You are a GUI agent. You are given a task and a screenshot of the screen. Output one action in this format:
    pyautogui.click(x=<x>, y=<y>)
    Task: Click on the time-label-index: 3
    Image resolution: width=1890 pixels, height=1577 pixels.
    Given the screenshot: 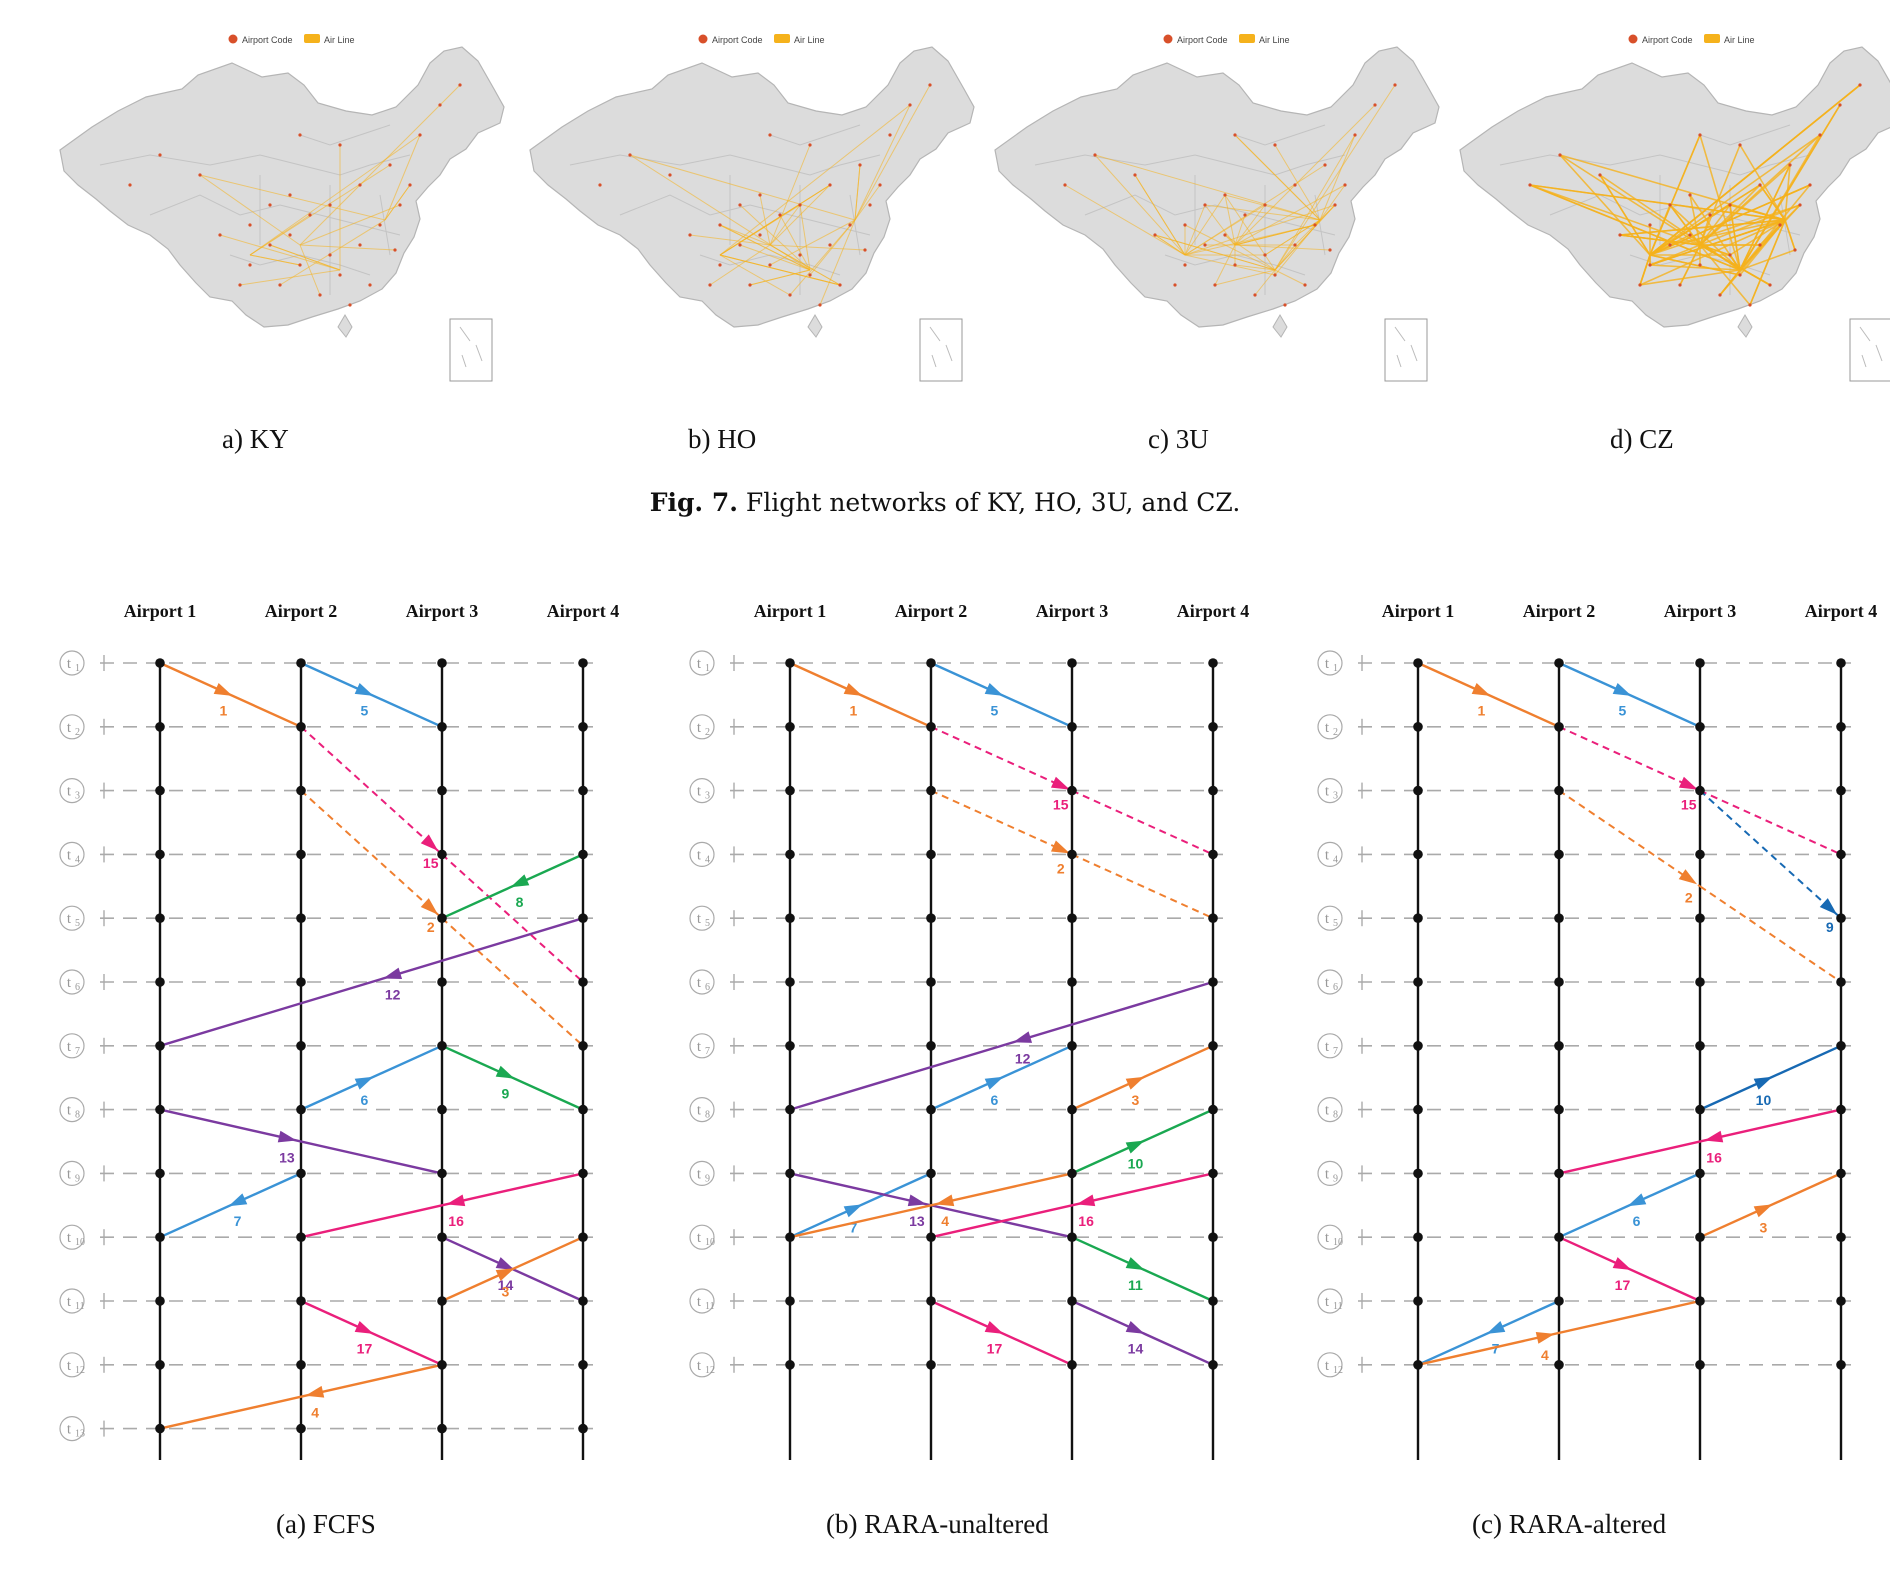 What is the action you would take?
    pyautogui.click(x=77, y=796)
    